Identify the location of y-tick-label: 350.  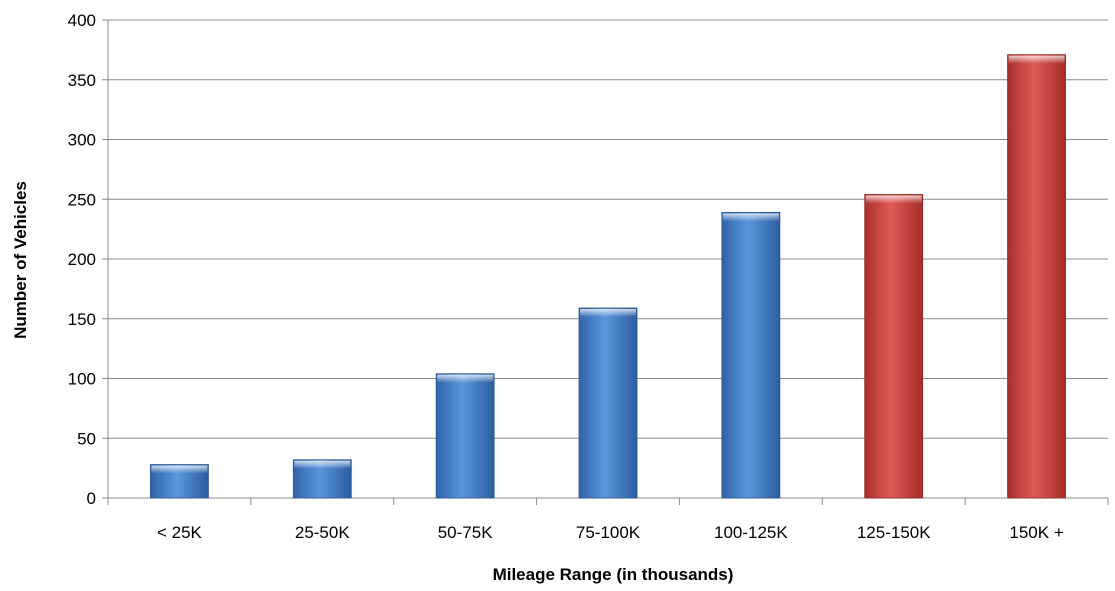
(82, 80).